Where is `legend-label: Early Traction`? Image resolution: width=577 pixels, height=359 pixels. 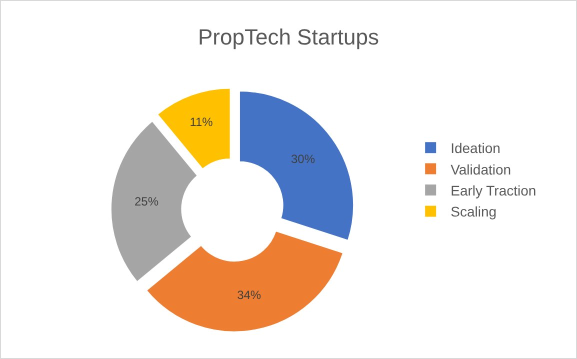
legend-label: Early Traction is located at coordinates (493, 190).